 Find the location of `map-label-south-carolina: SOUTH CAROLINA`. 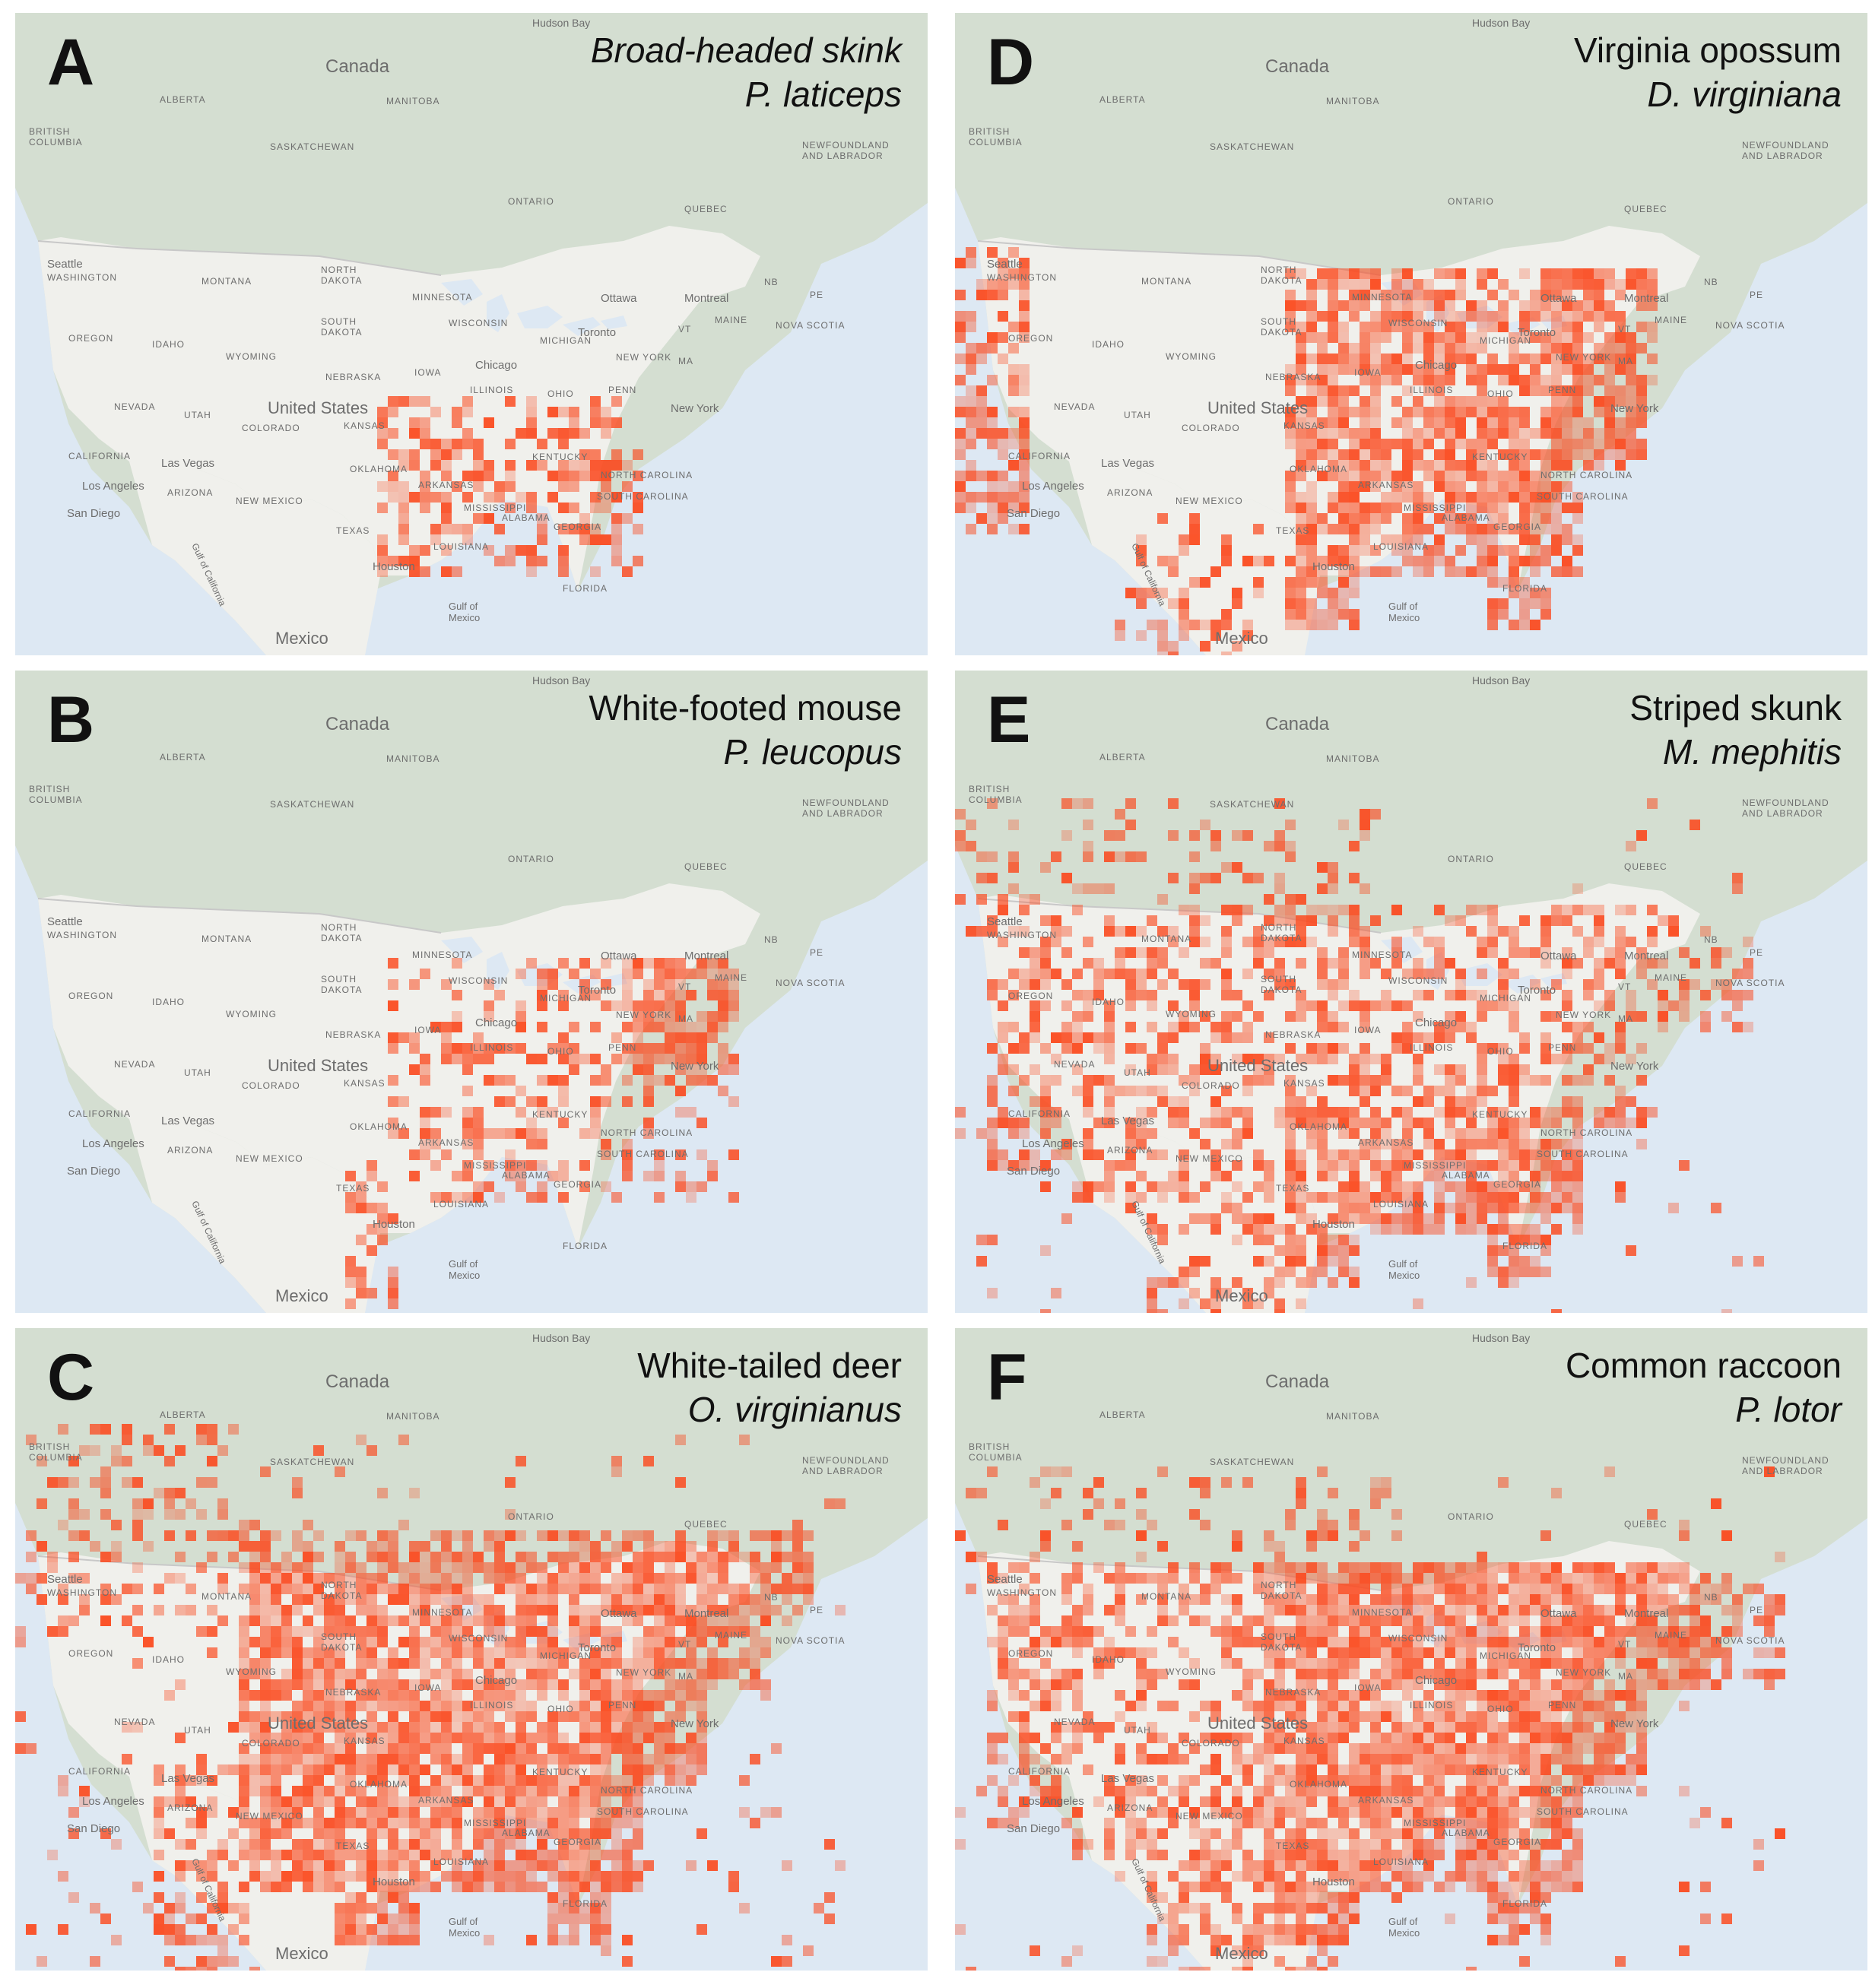

map-label-south-carolina: SOUTH CAROLINA is located at coordinates (1583, 496).